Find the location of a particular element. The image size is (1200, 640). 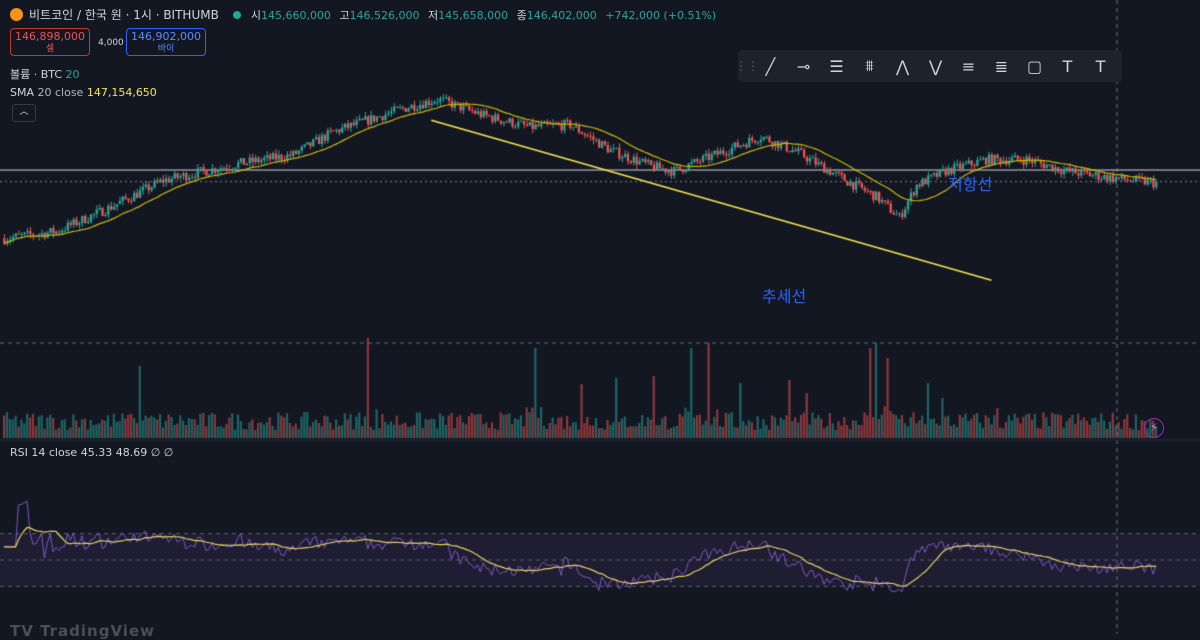

rsi-value: 45.33 is located at coordinates (96, 452).